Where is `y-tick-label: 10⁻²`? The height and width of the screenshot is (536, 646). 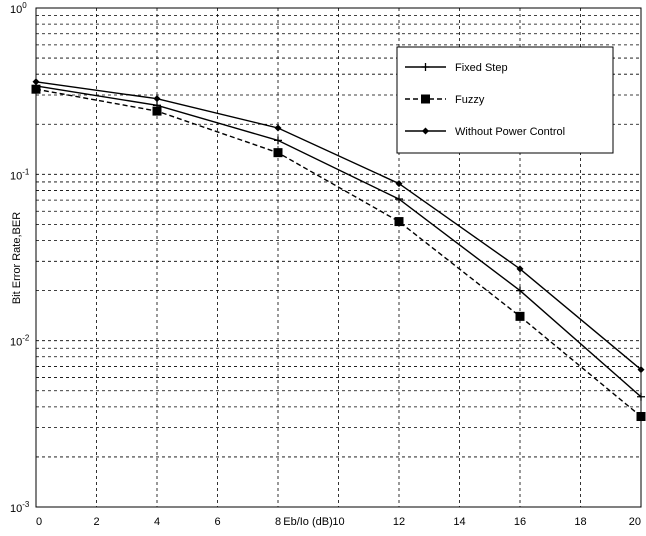 y-tick-label: 10⁻² is located at coordinates (20, 341).